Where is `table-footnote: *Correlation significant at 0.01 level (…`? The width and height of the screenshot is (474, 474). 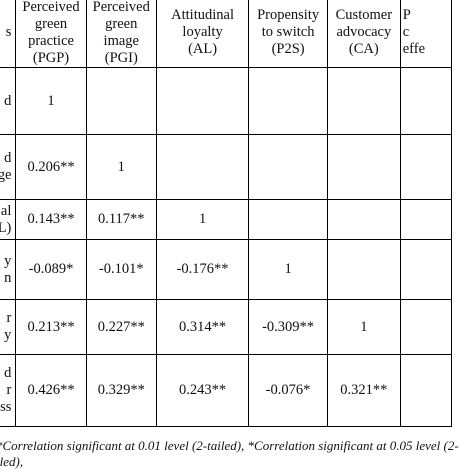 table-footnote: *Correlation significant at 0.01 level (… is located at coordinates (237, 454).